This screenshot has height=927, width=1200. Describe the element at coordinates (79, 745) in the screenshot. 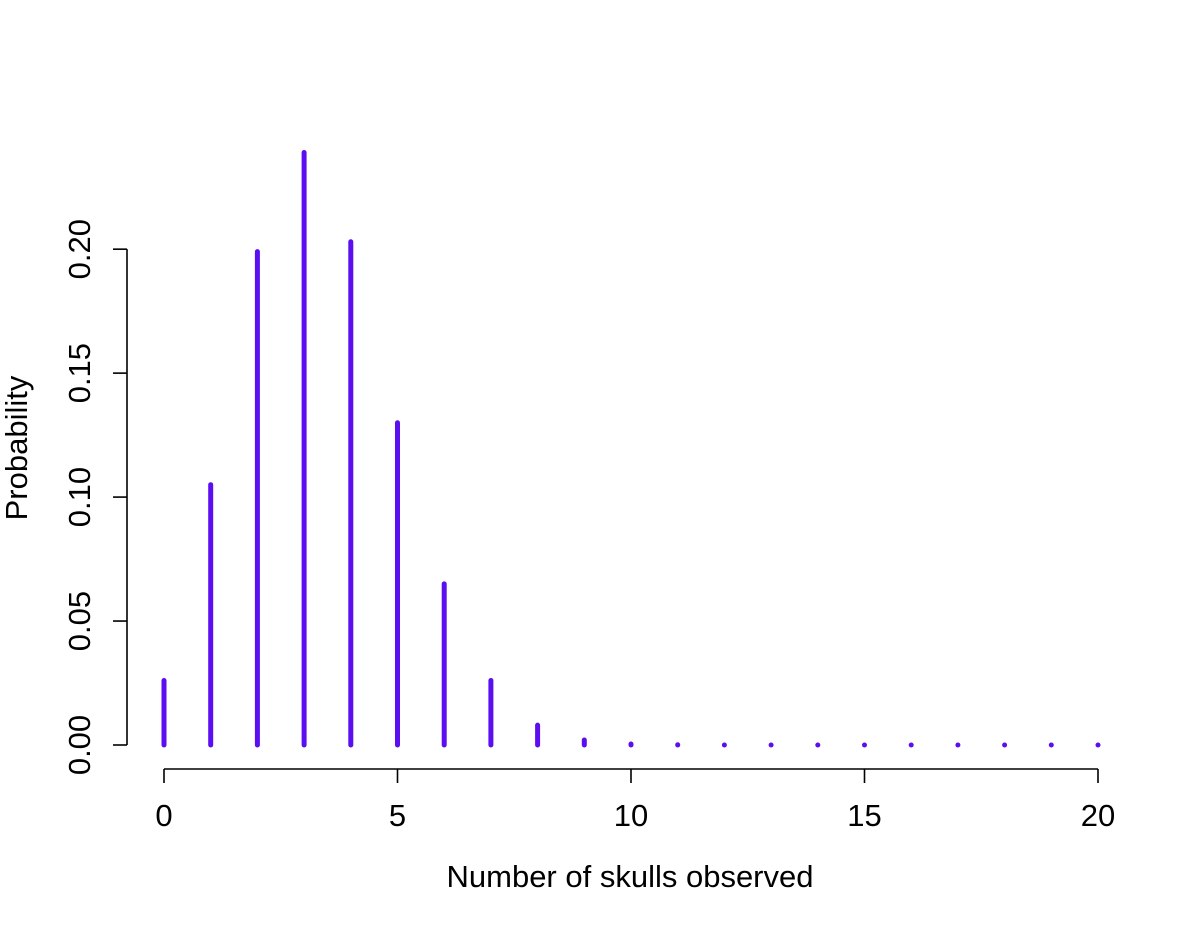

I see `y-tick-label: 0.00` at that location.